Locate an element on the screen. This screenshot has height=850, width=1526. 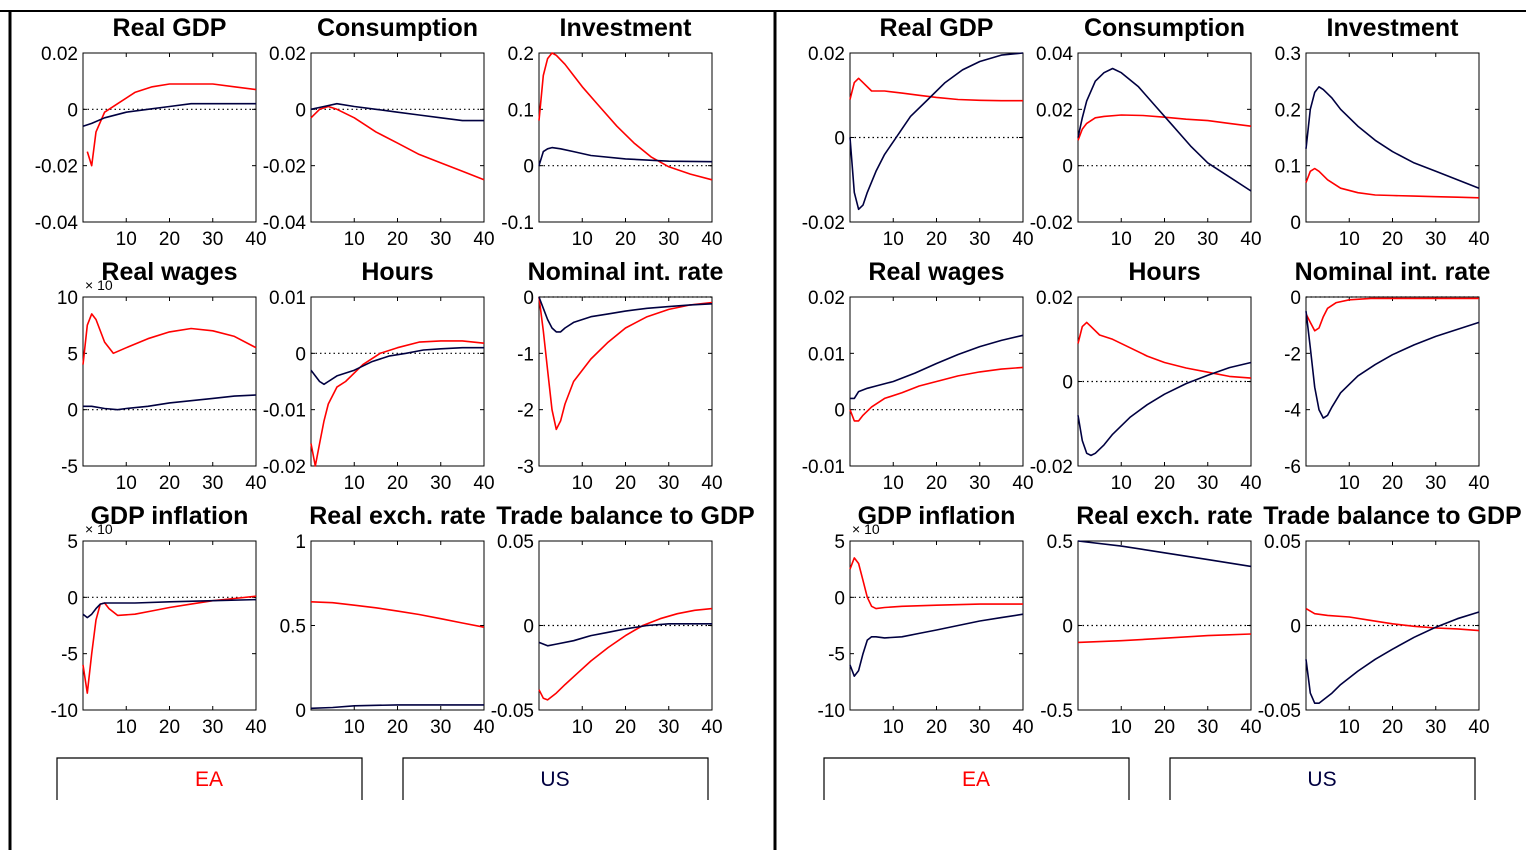
panel-right-3: Investment 0.3 0.2 0.1 0 10 20 30 40 is located at coordinates (1382, 132).